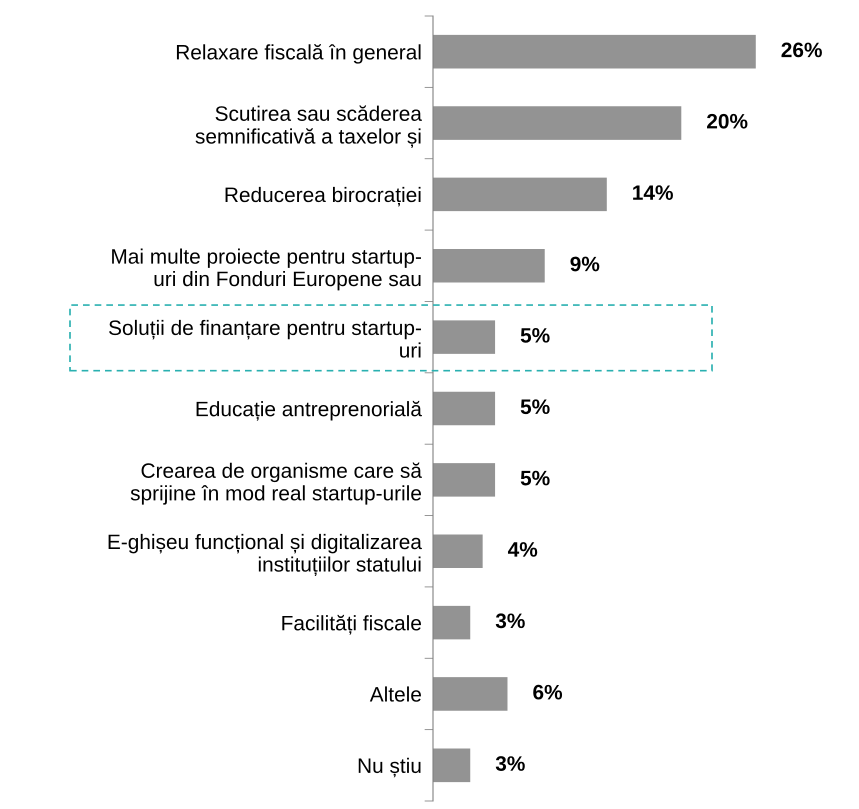  What do you see at coordinates (265, 555) in the screenshot?
I see `y-tick-label: E-ghișeu funcțional și digitalizarea instituțiilor statului` at bounding box center [265, 555].